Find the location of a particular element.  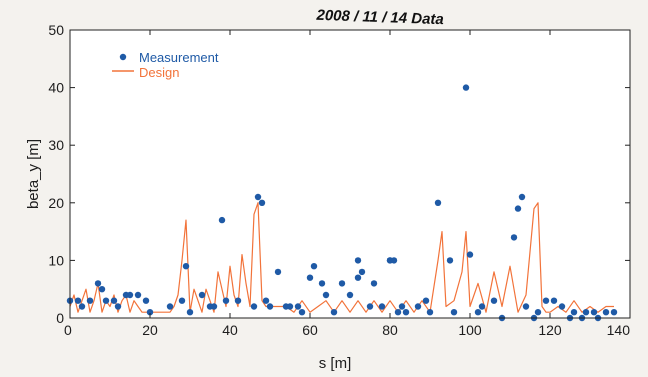

legend-measurement-marker is located at coordinates (123, 57).